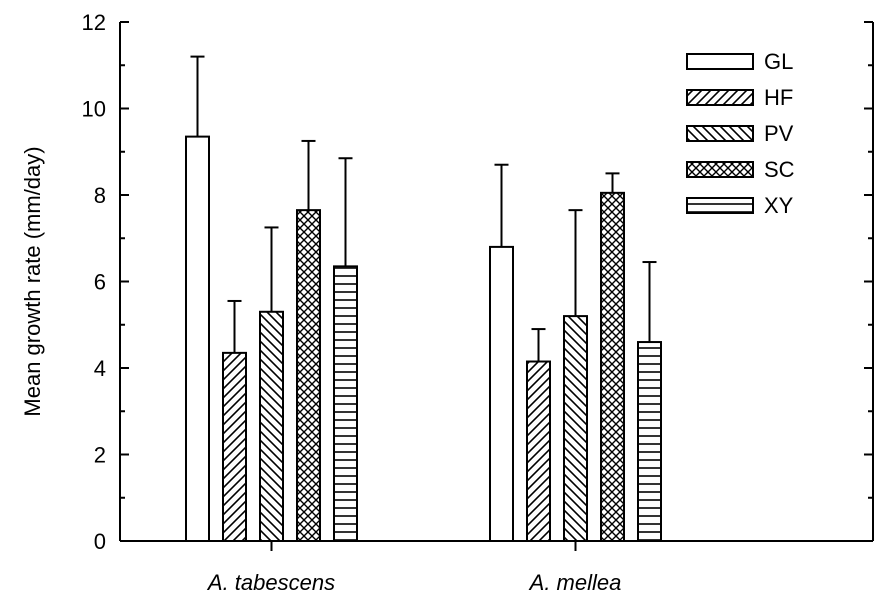 Image resolution: width=877 pixels, height=600 pixels. Describe the element at coordinates (778, 61) in the screenshot. I see `legend-label-gl: GL` at that location.